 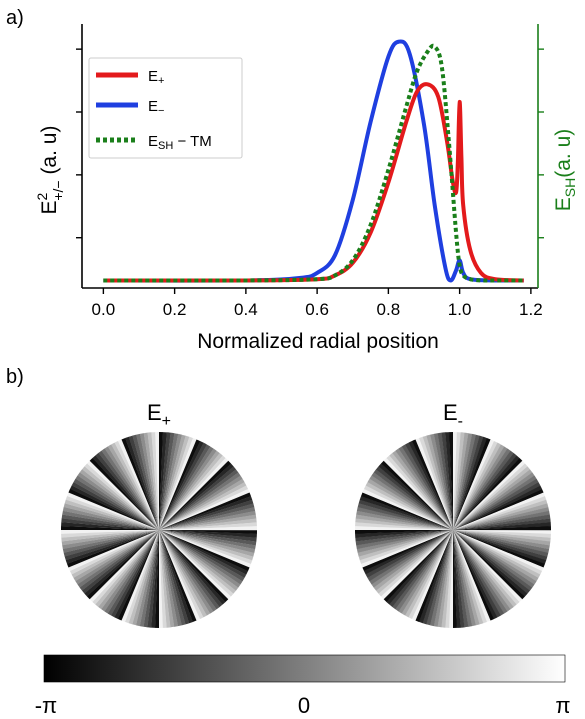 What do you see at coordinates (104, 309) in the screenshot?
I see `x-tick-label: 0.0` at bounding box center [104, 309].